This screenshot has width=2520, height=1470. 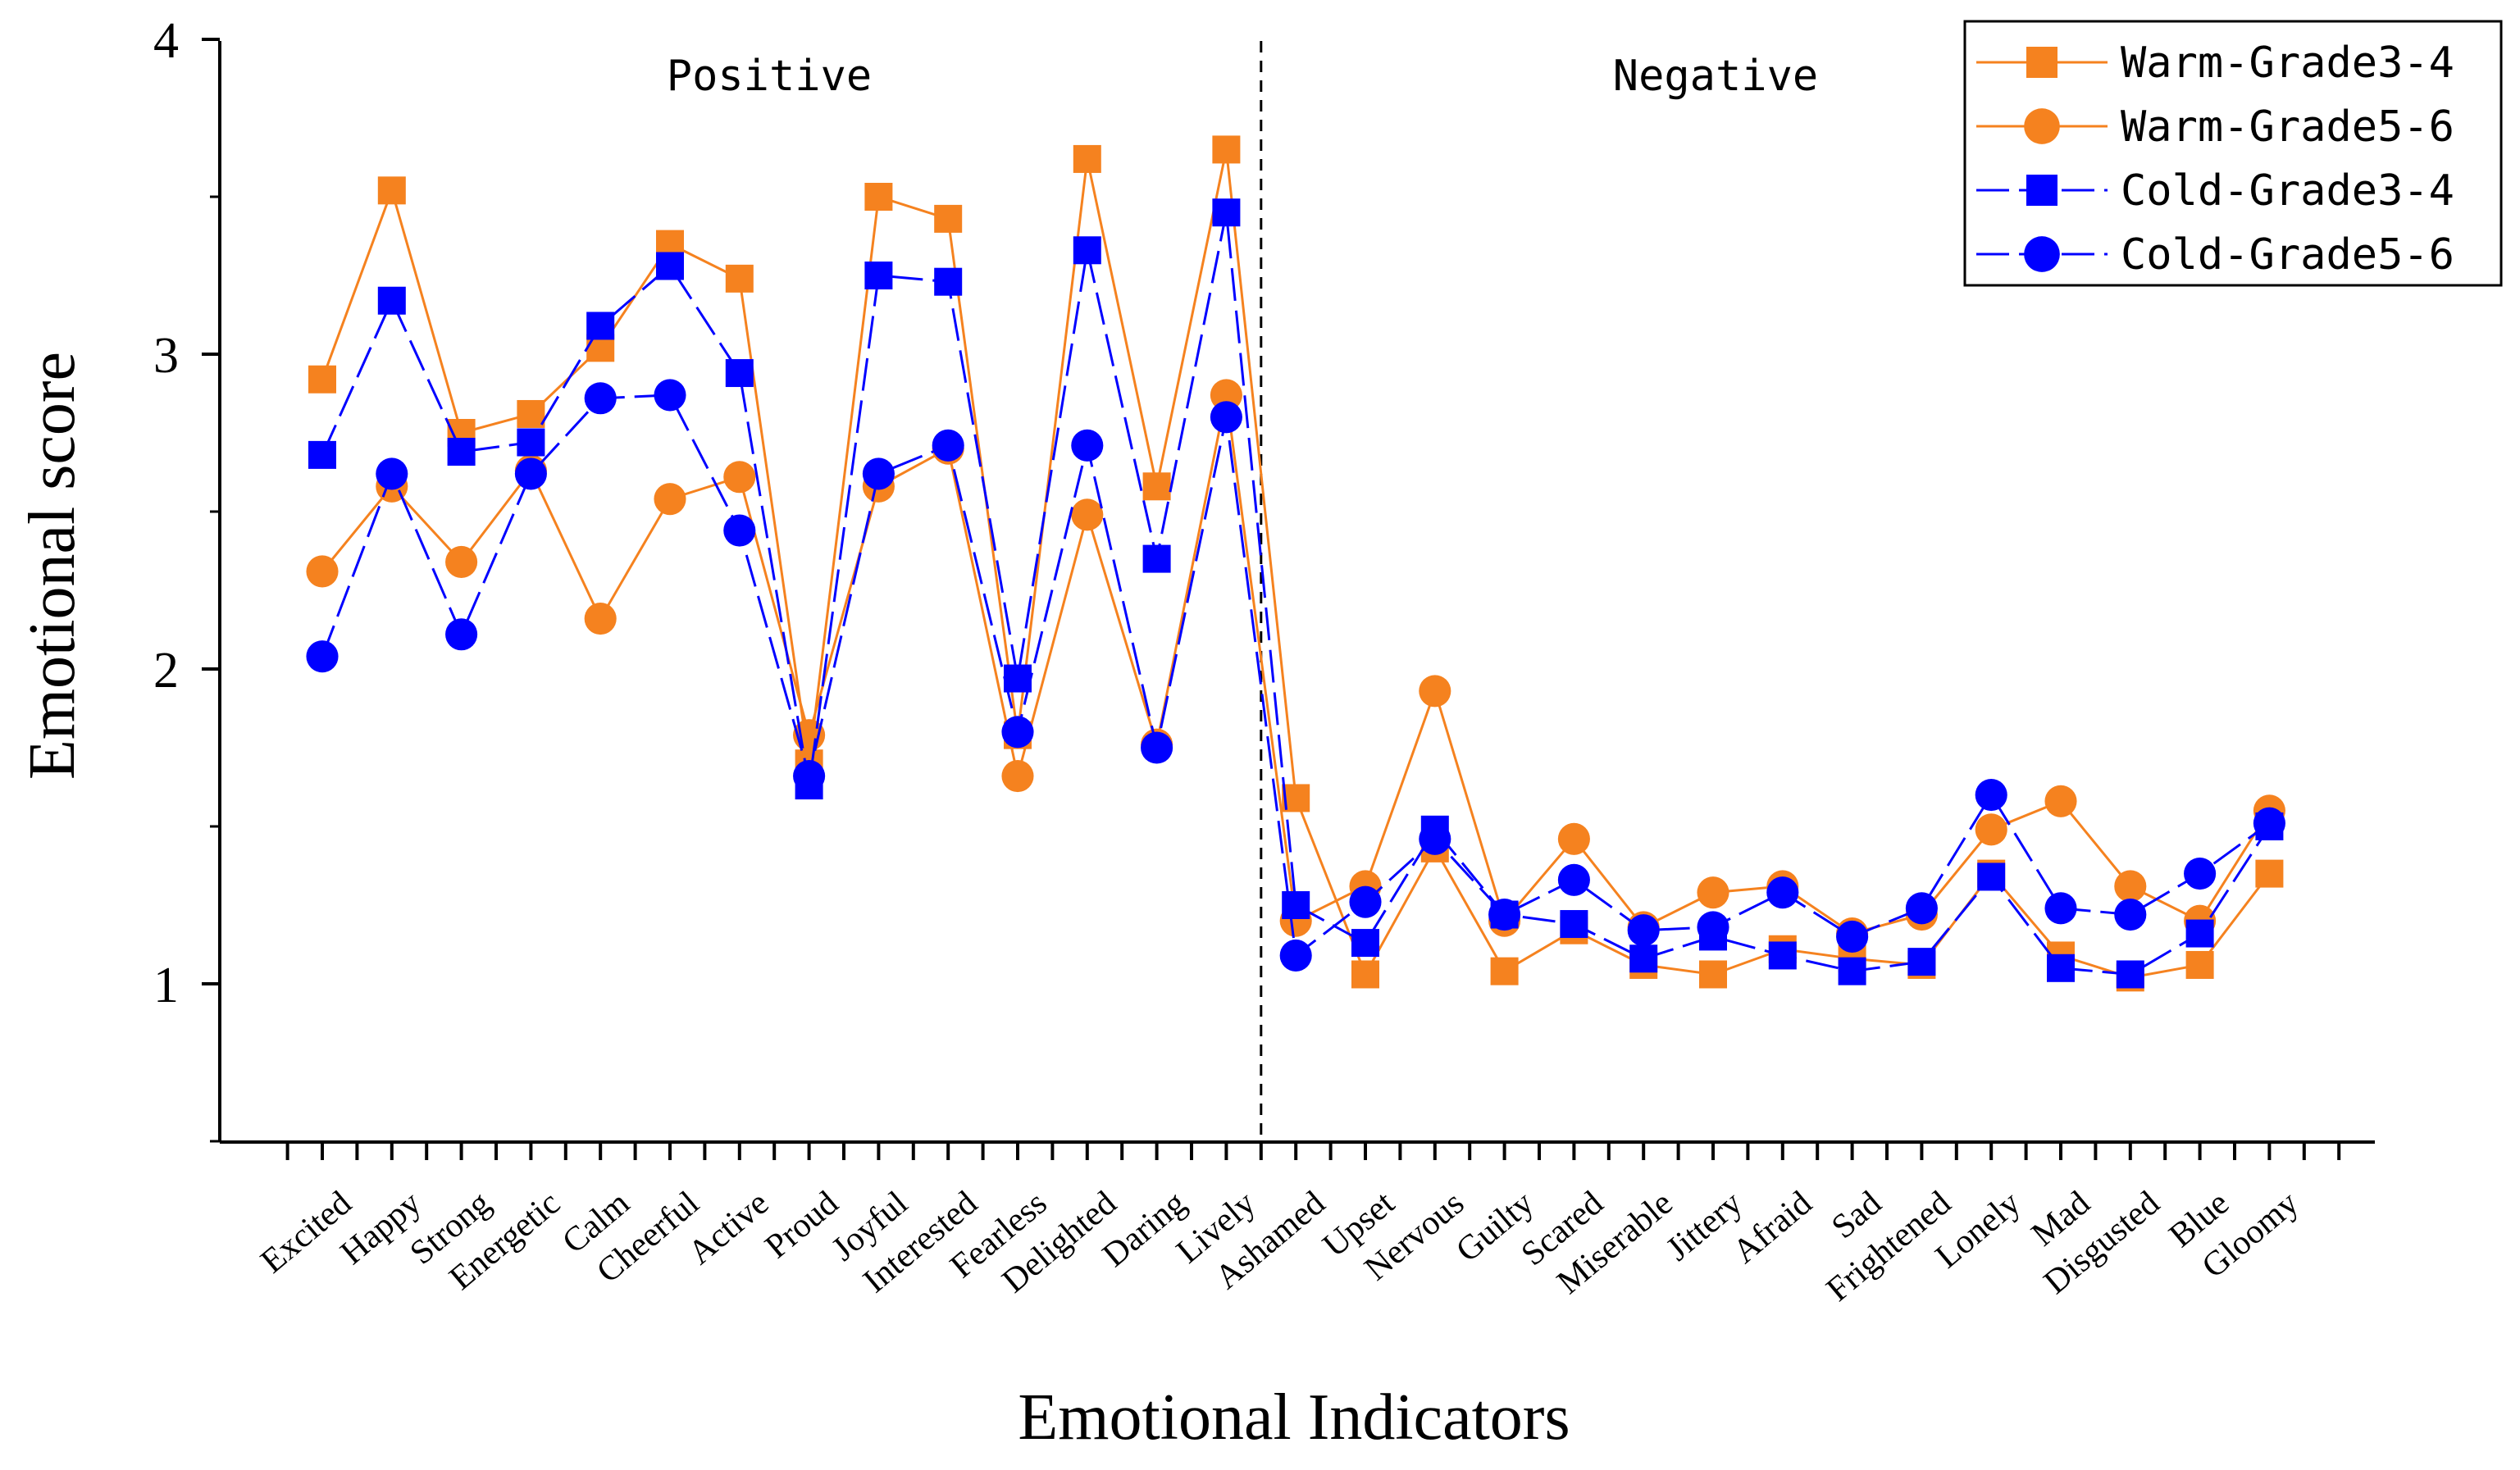 I want to click on legend-entry-cold-grade5-6: Cold-Grade5-6, so click(x=2215, y=255).